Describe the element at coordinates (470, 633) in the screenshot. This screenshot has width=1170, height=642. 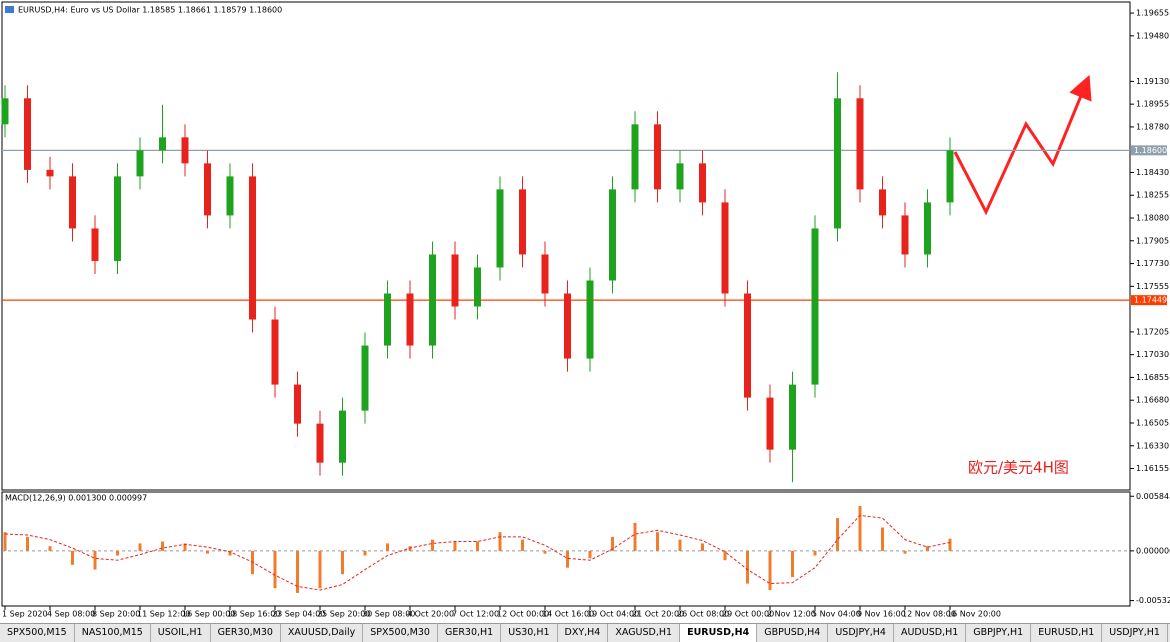
I see `symbol-tab: GER30,H1` at that location.